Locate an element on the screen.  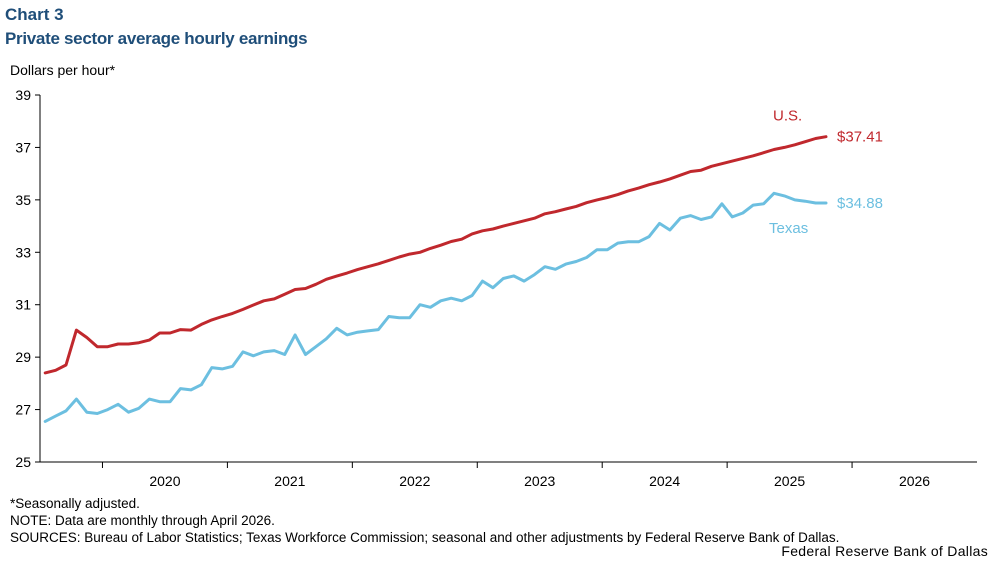
y-tick-label: 31 is located at coordinates (23, 305).